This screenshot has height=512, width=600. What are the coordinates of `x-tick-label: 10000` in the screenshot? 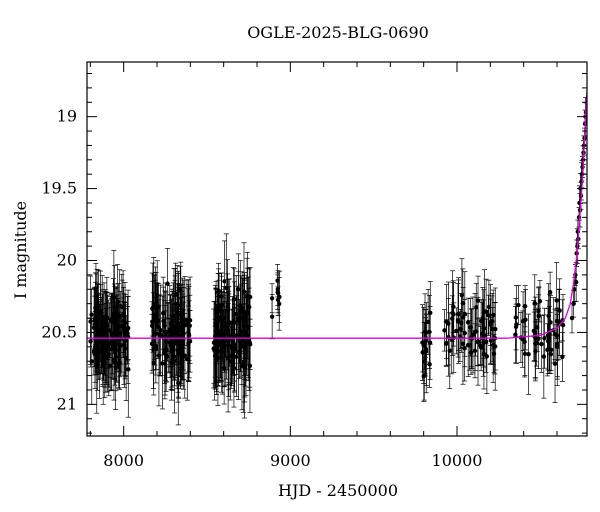 It's located at (457, 460).